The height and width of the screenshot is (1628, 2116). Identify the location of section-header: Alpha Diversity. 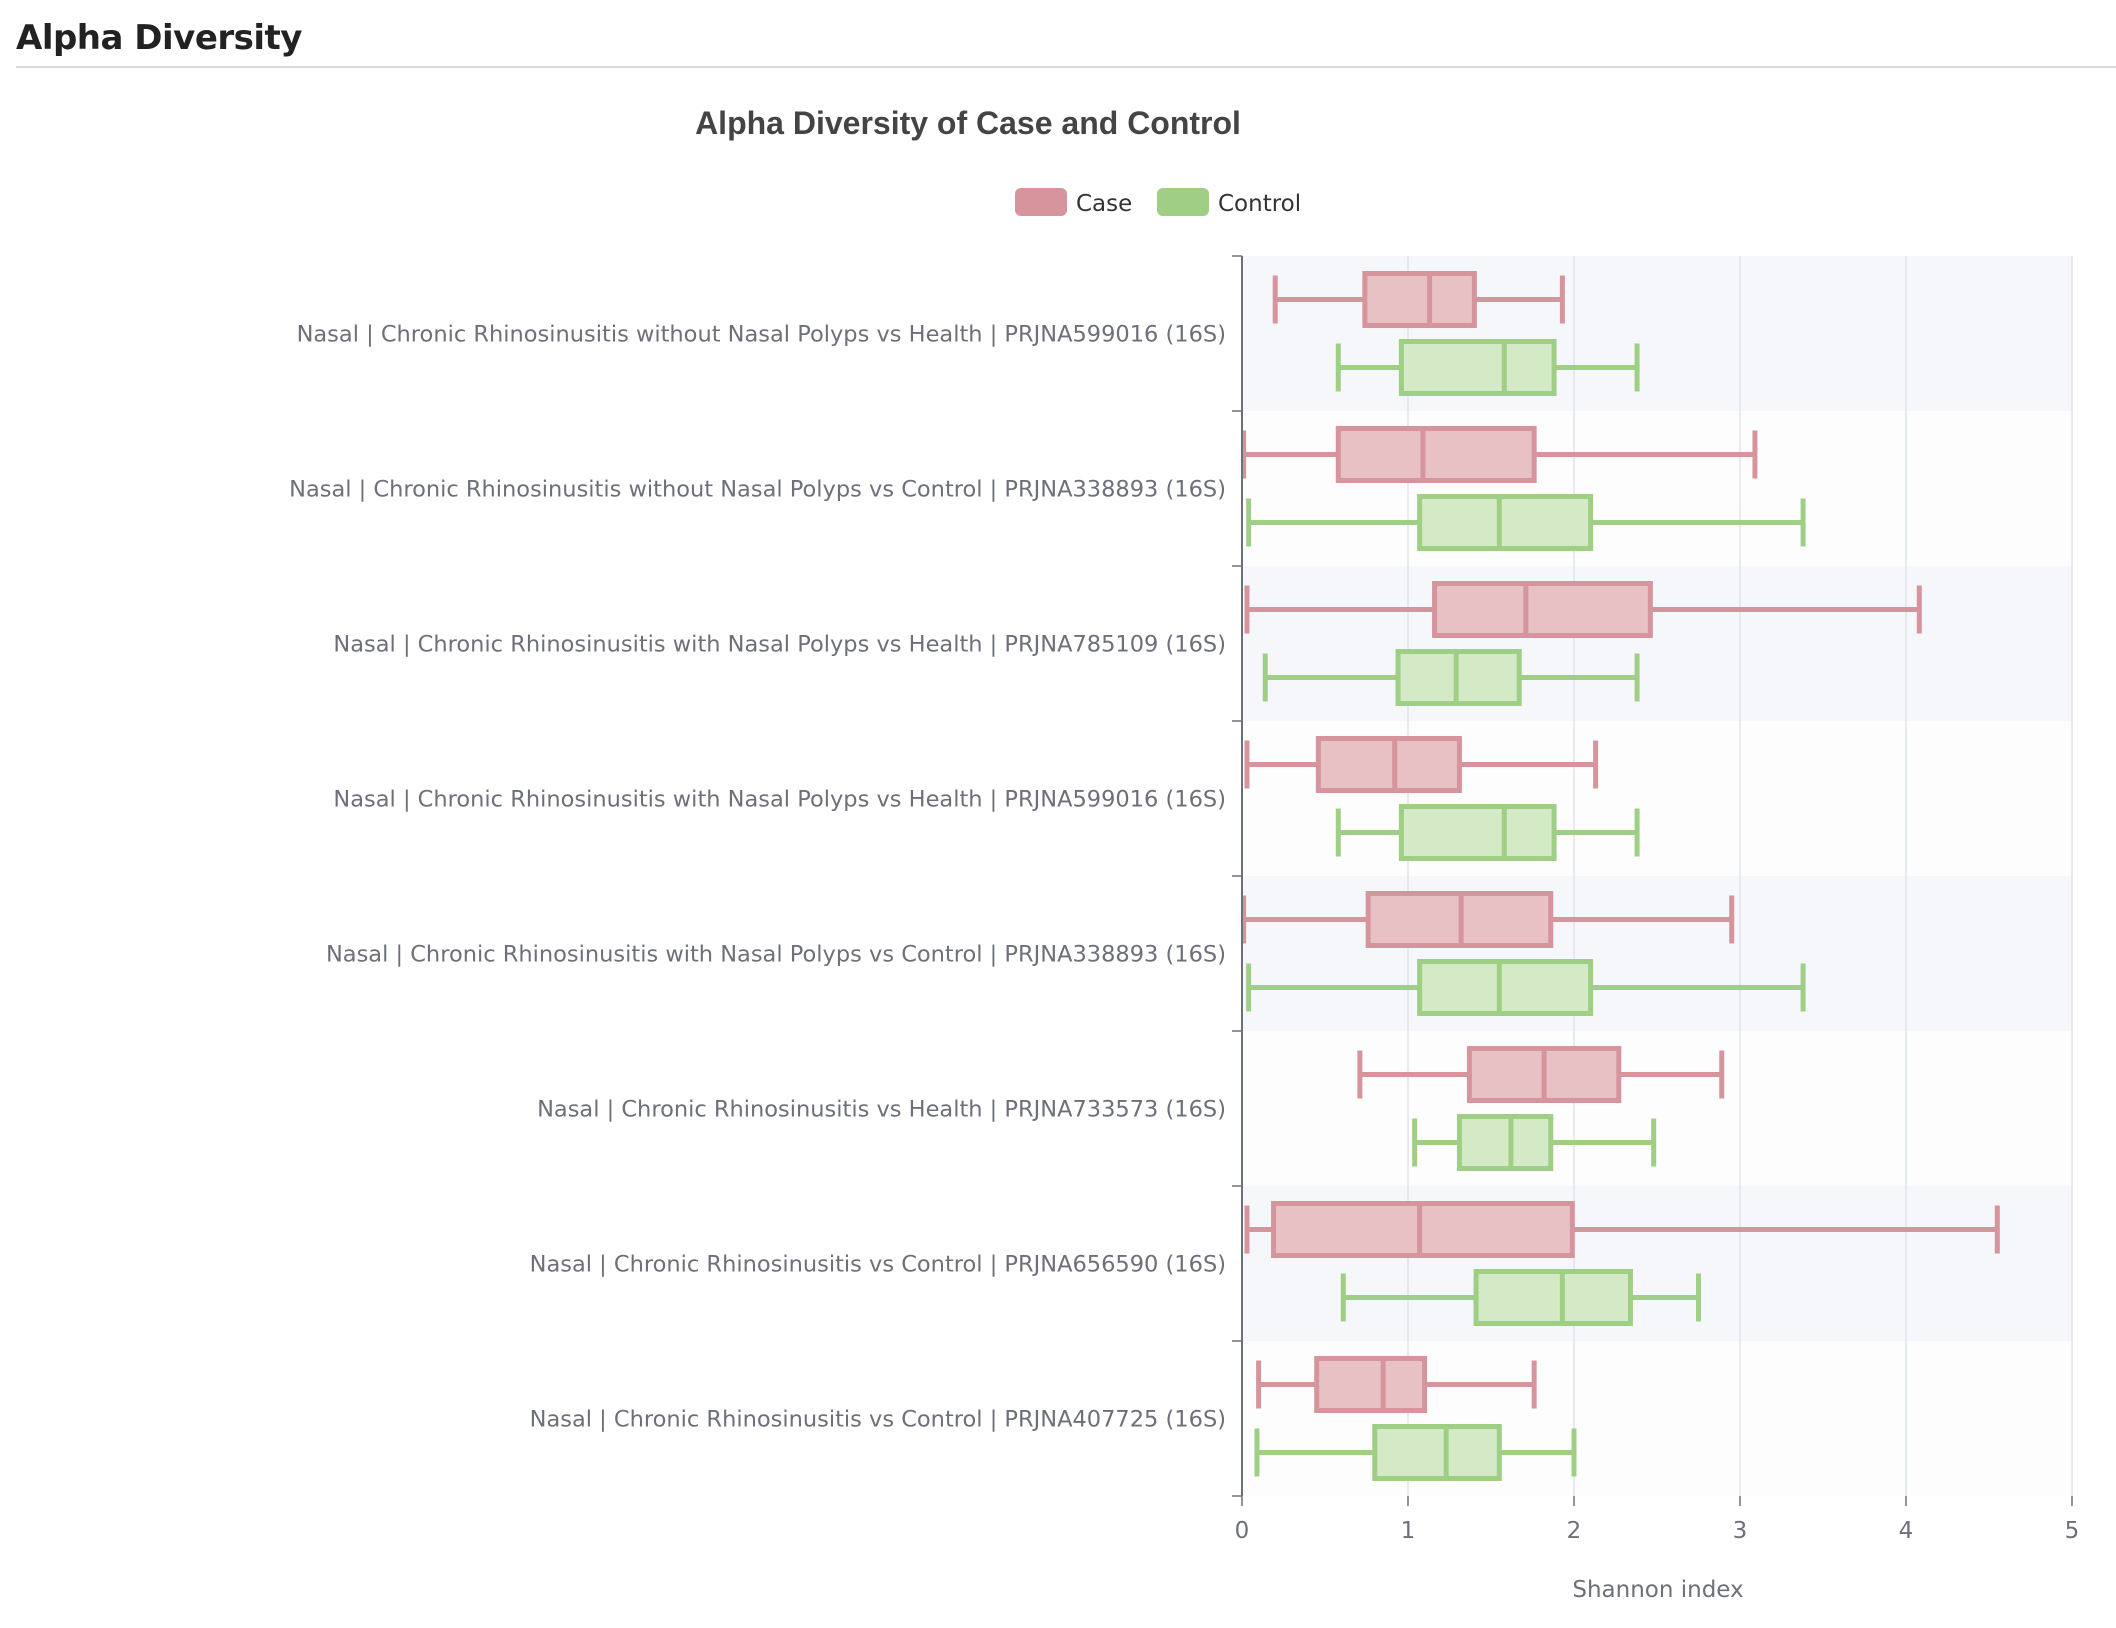
(1066, 41).